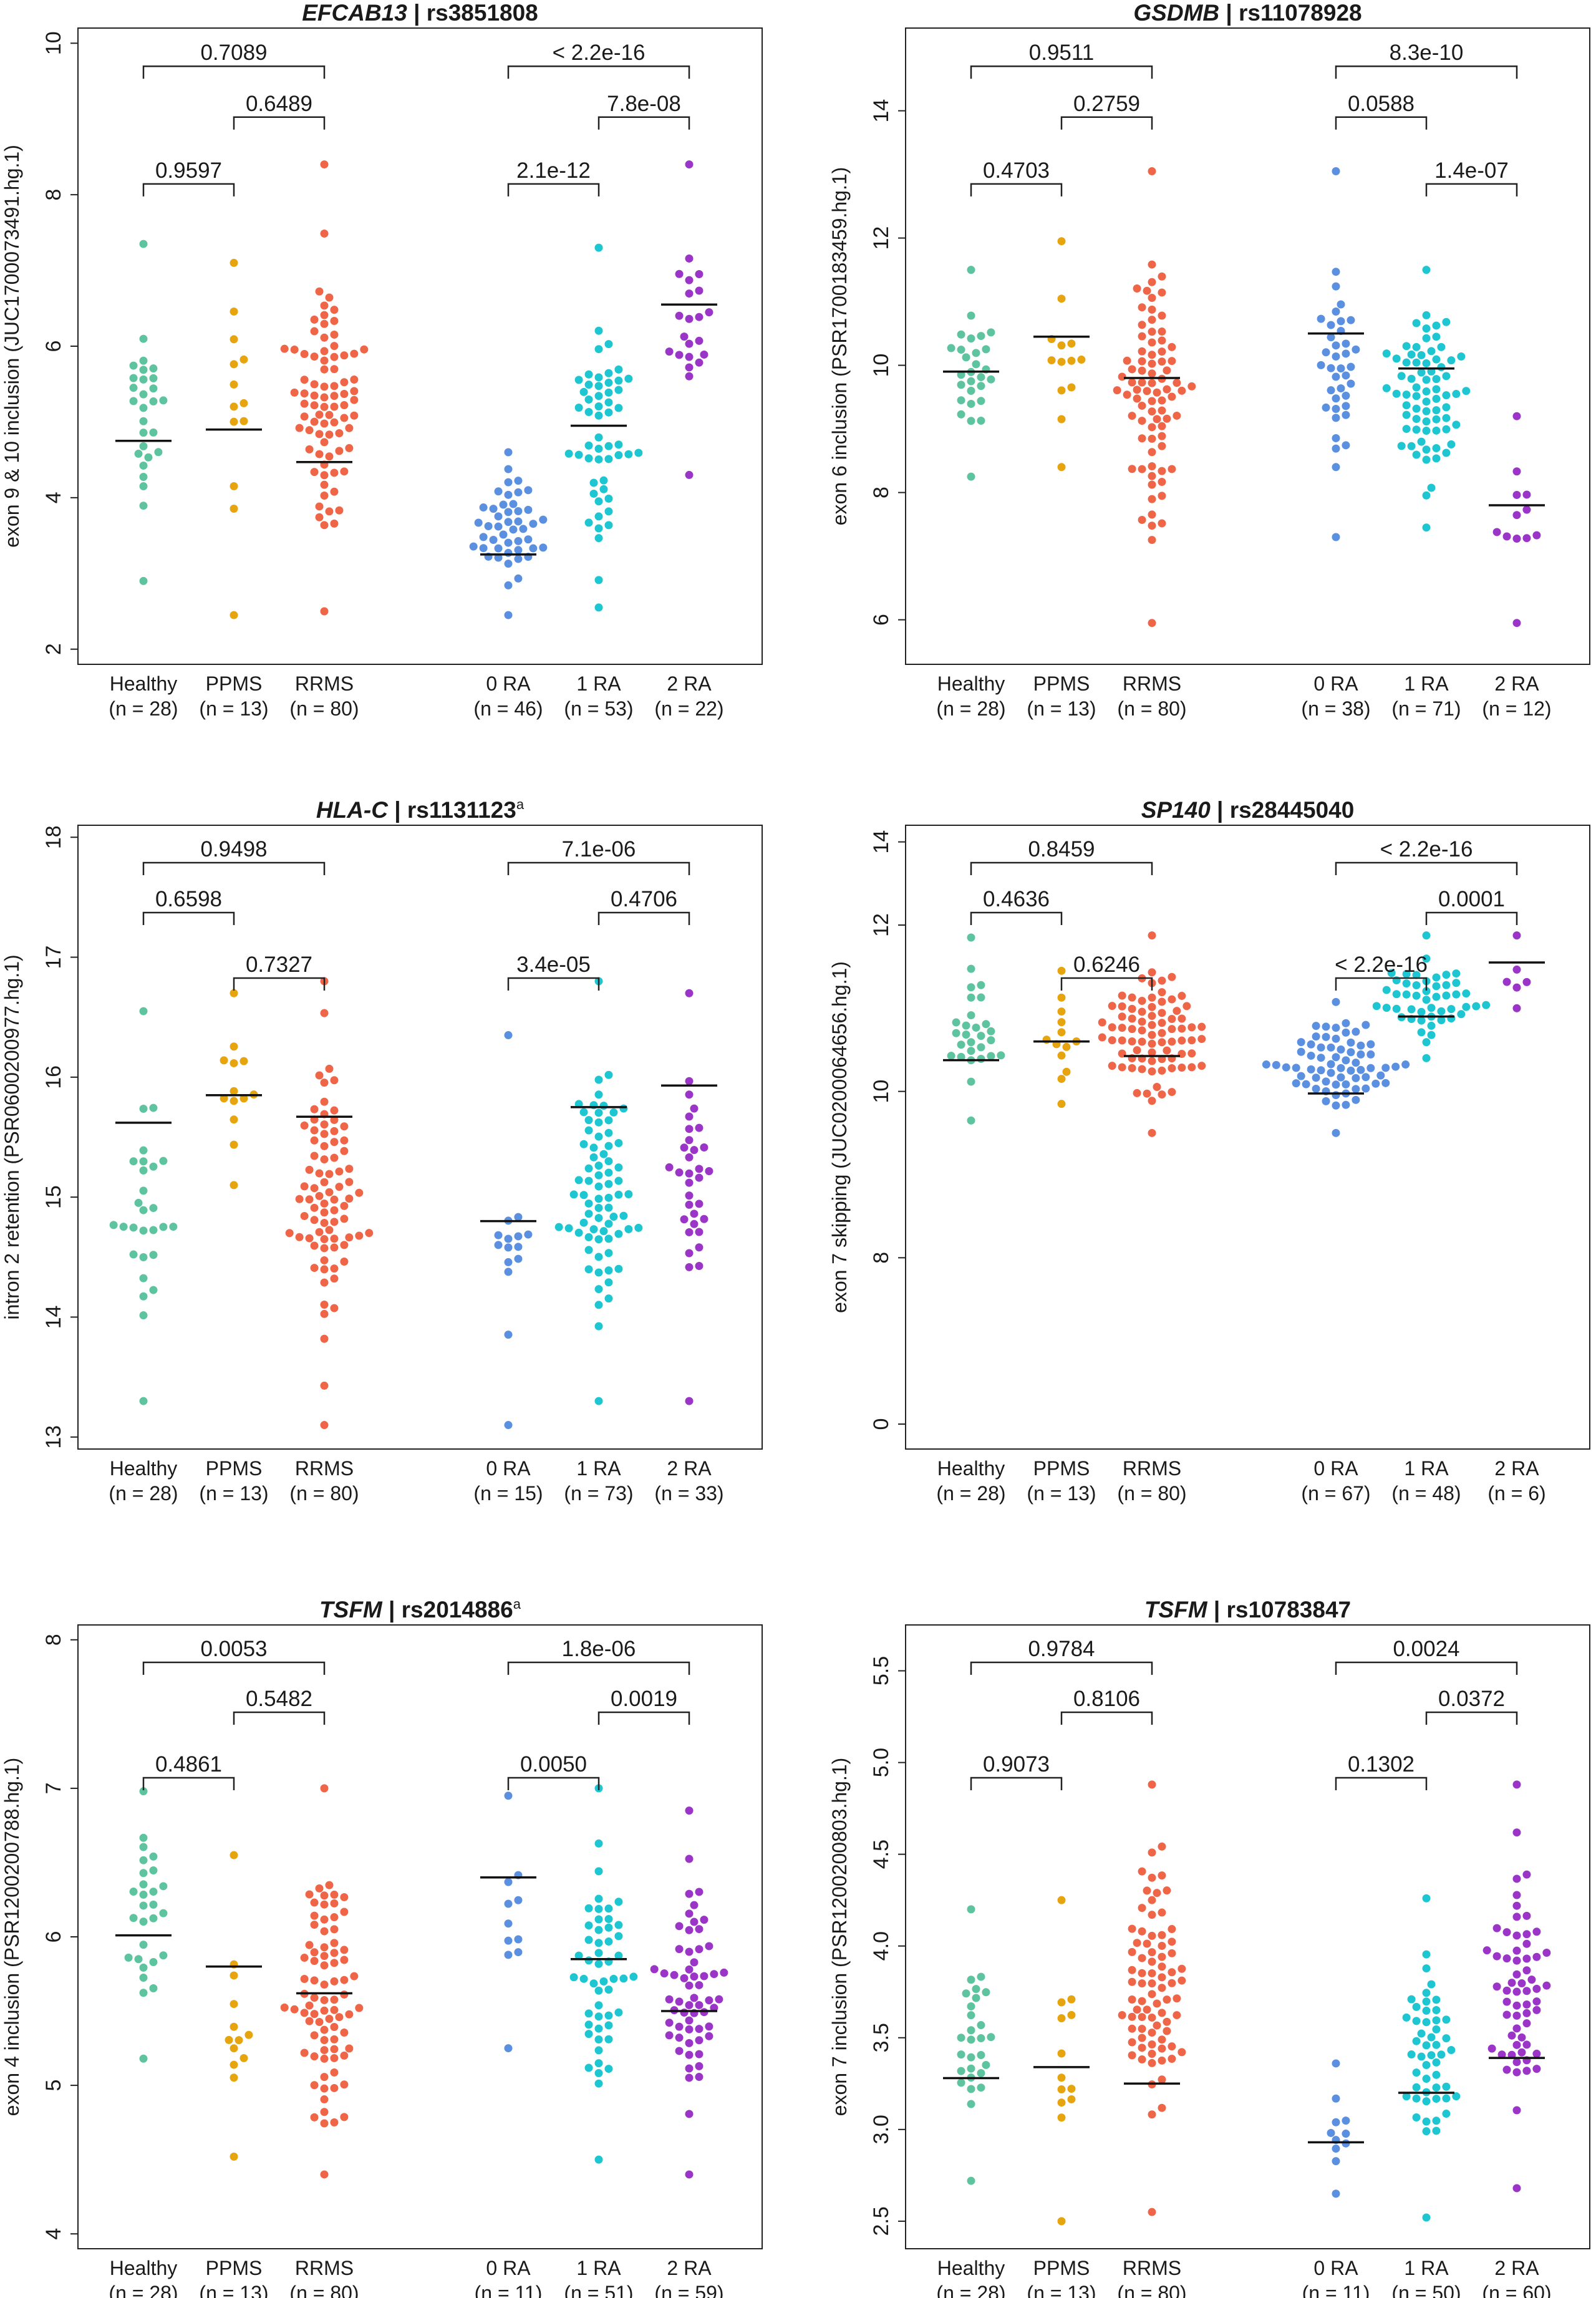  I want to click on x-tick-count: (n = 11), so click(509, 2290).